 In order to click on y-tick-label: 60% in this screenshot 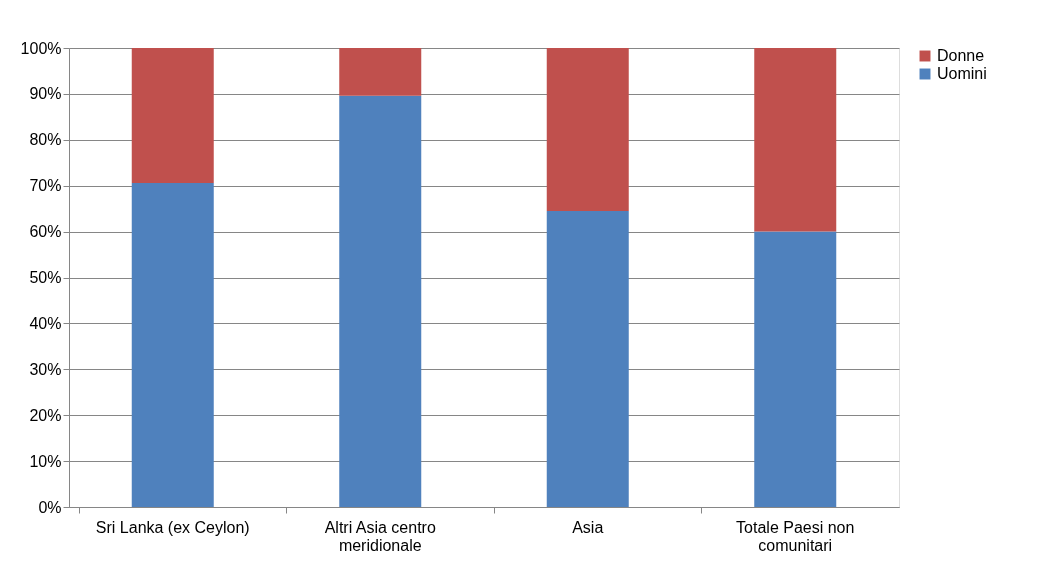, I will do `click(45, 232)`.